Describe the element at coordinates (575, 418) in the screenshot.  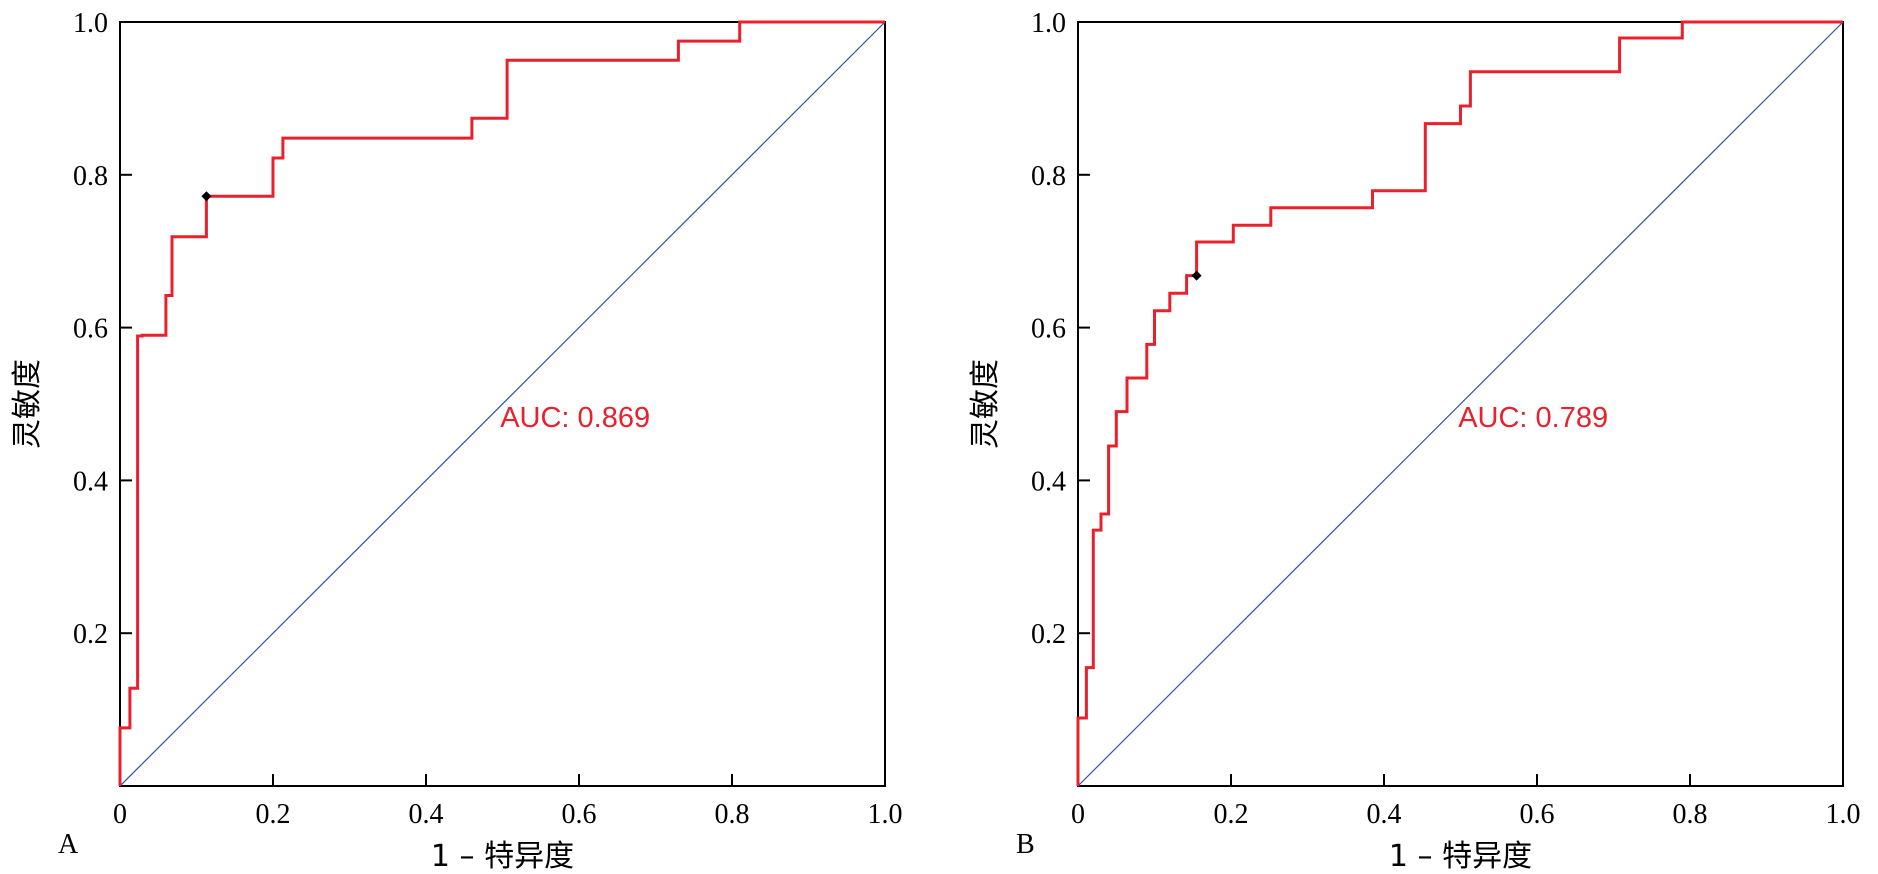
I see `auc-label: AUC: 0.869` at that location.